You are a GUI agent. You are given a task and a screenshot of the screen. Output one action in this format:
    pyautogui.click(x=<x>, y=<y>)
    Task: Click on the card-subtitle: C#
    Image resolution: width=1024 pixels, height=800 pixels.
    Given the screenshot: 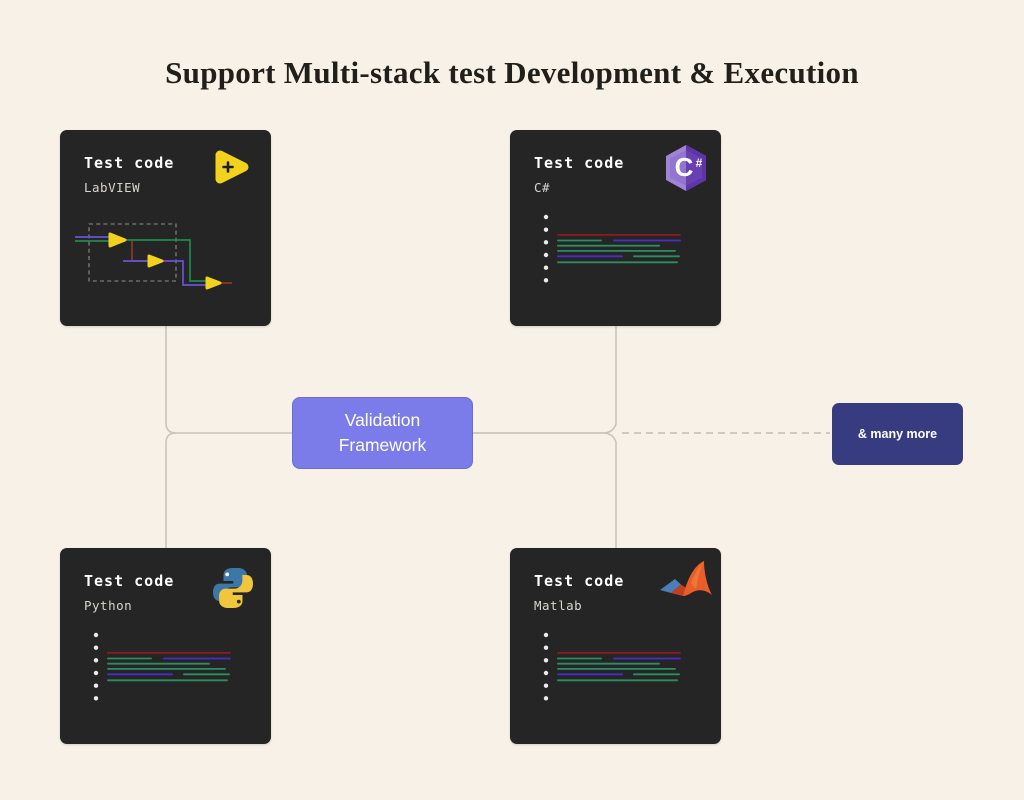 What is the action you would take?
    pyautogui.click(x=542, y=187)
    